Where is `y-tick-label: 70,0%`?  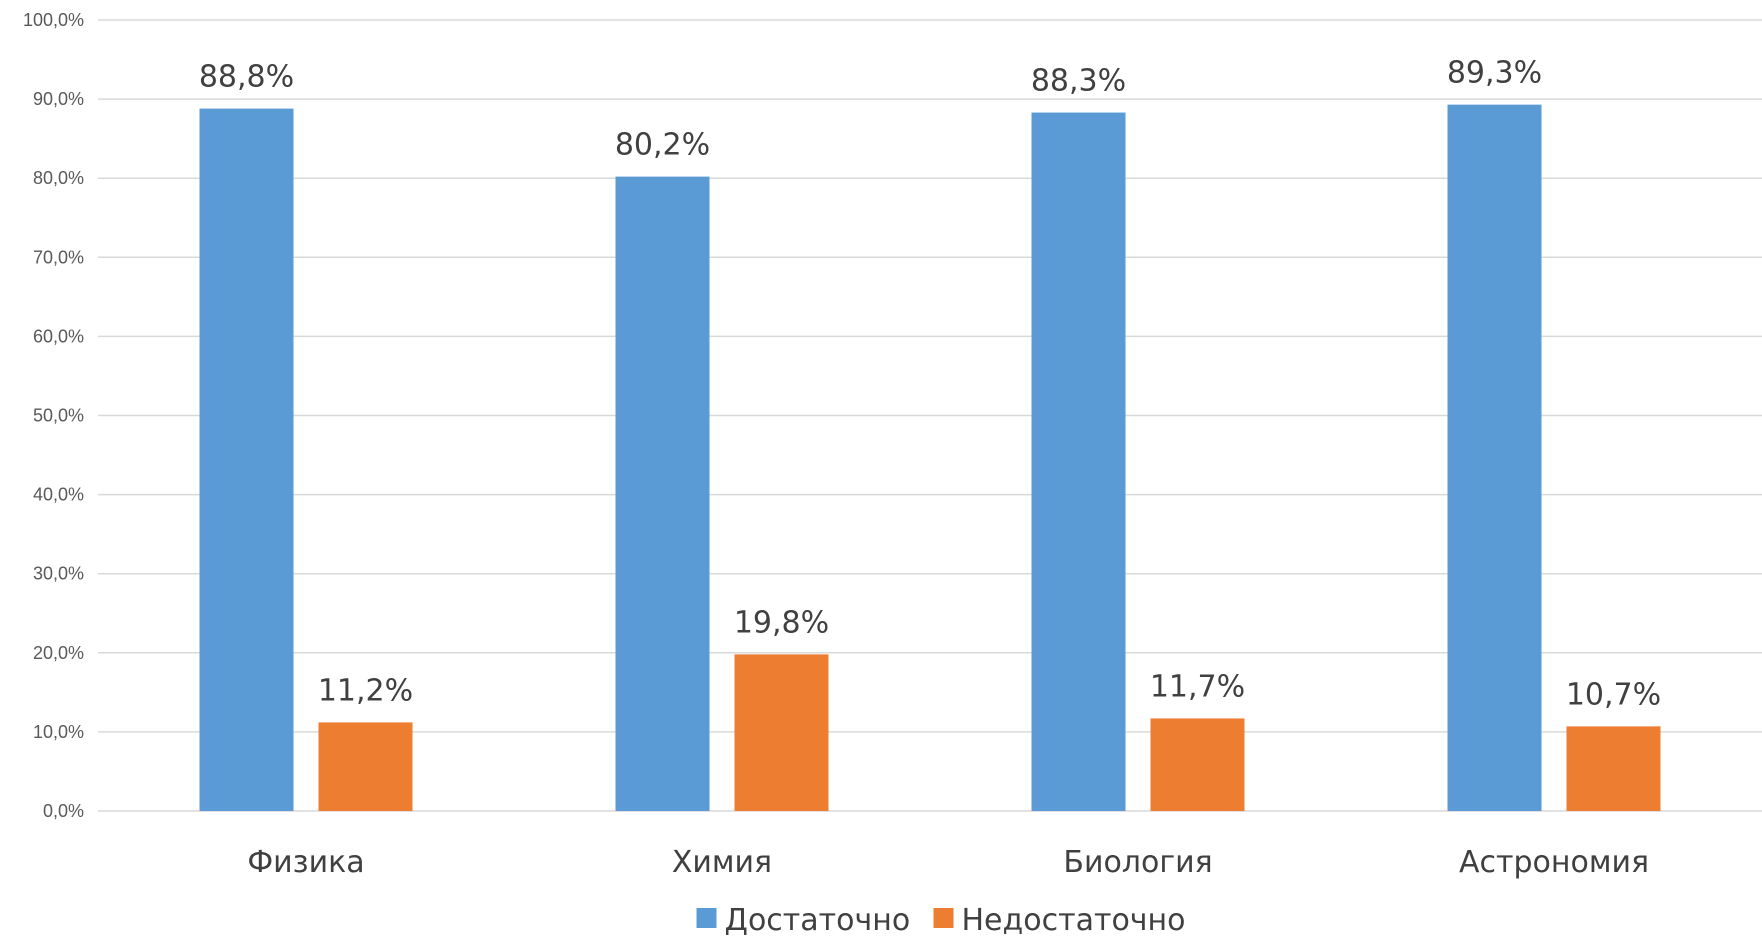
y-tick-label: 70,0% is located at coordinates (58, 257).